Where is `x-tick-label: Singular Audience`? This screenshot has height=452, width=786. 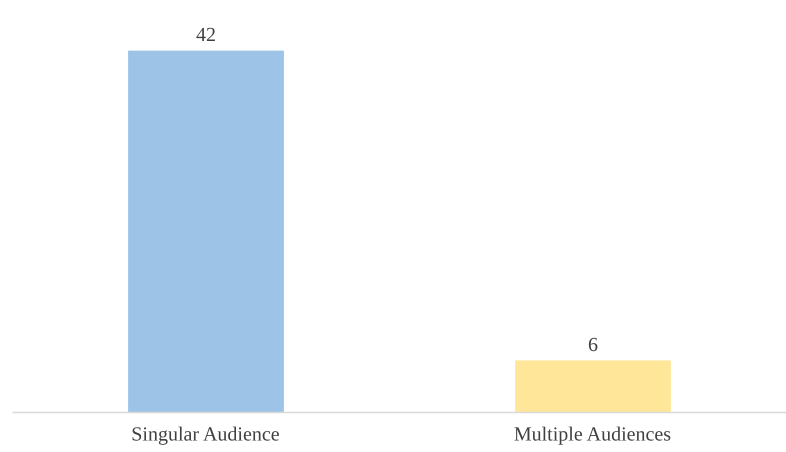 x-tick-label: Singular Audience is located at coordinates (205, 435).